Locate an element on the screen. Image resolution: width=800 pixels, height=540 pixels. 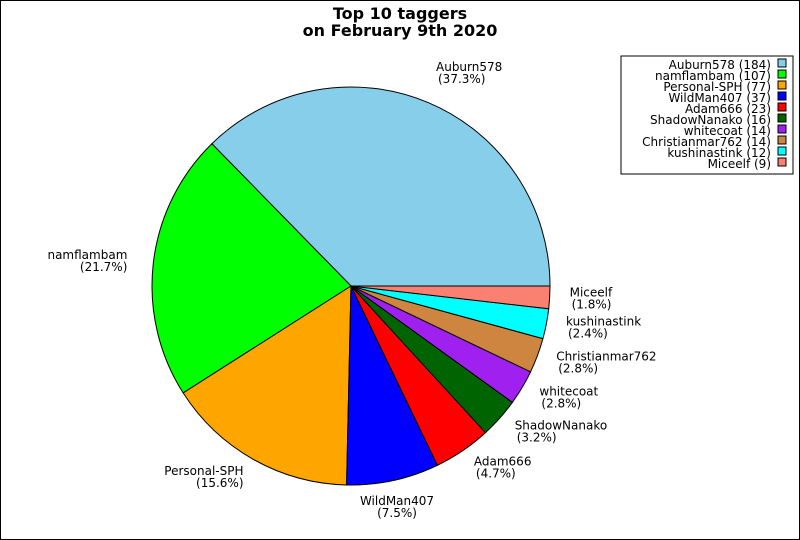
chart-title-line-1: Top 10 taggers is located at coordinates (400, 13).